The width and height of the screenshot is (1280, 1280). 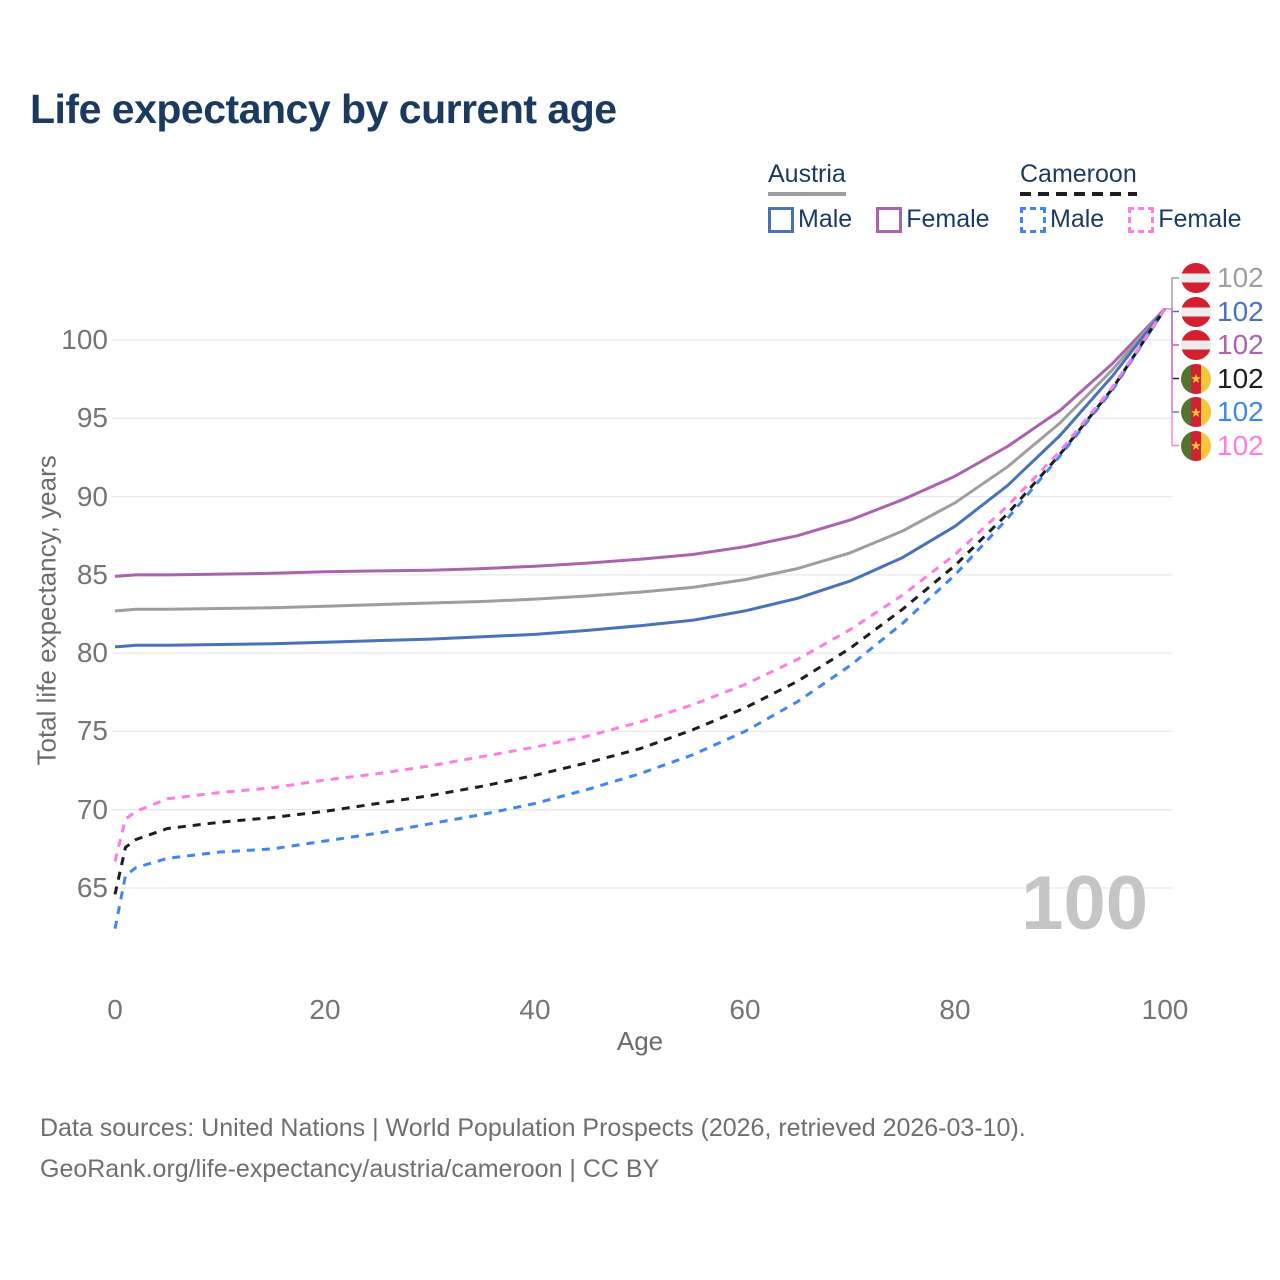 What do you see at coordinates (325, 1009) in the screenshot?
I see `x-tick-label: 20` at bounding box center [325, 1009].